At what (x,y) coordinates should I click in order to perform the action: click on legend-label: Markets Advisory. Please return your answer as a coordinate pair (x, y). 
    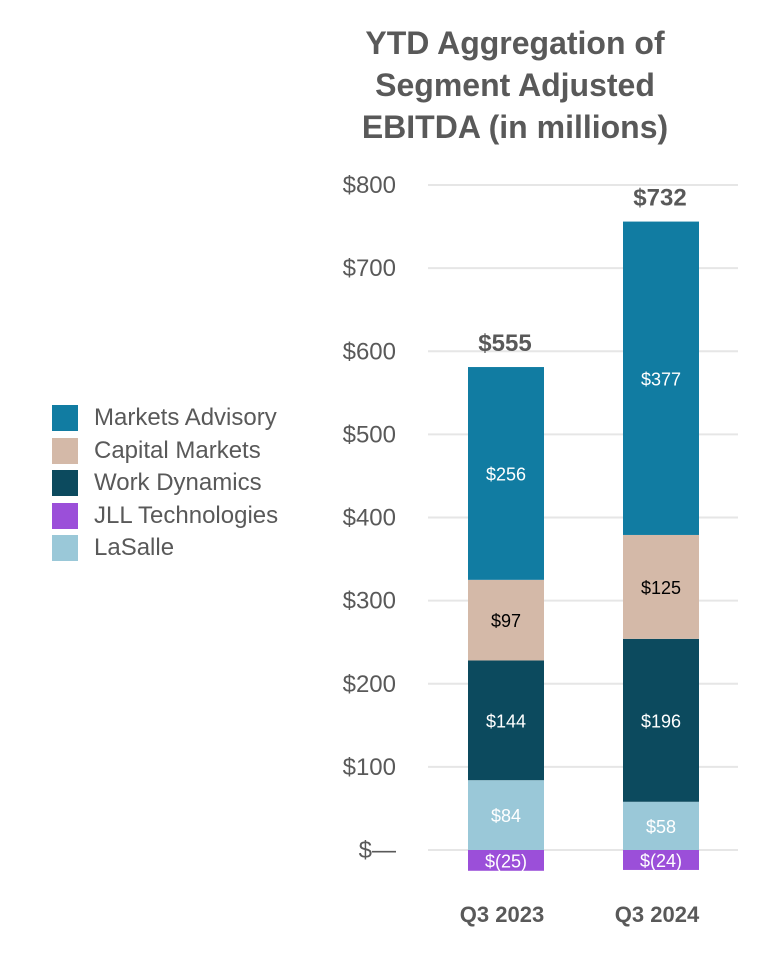
    Looking at the image, I should click on (185, 418).